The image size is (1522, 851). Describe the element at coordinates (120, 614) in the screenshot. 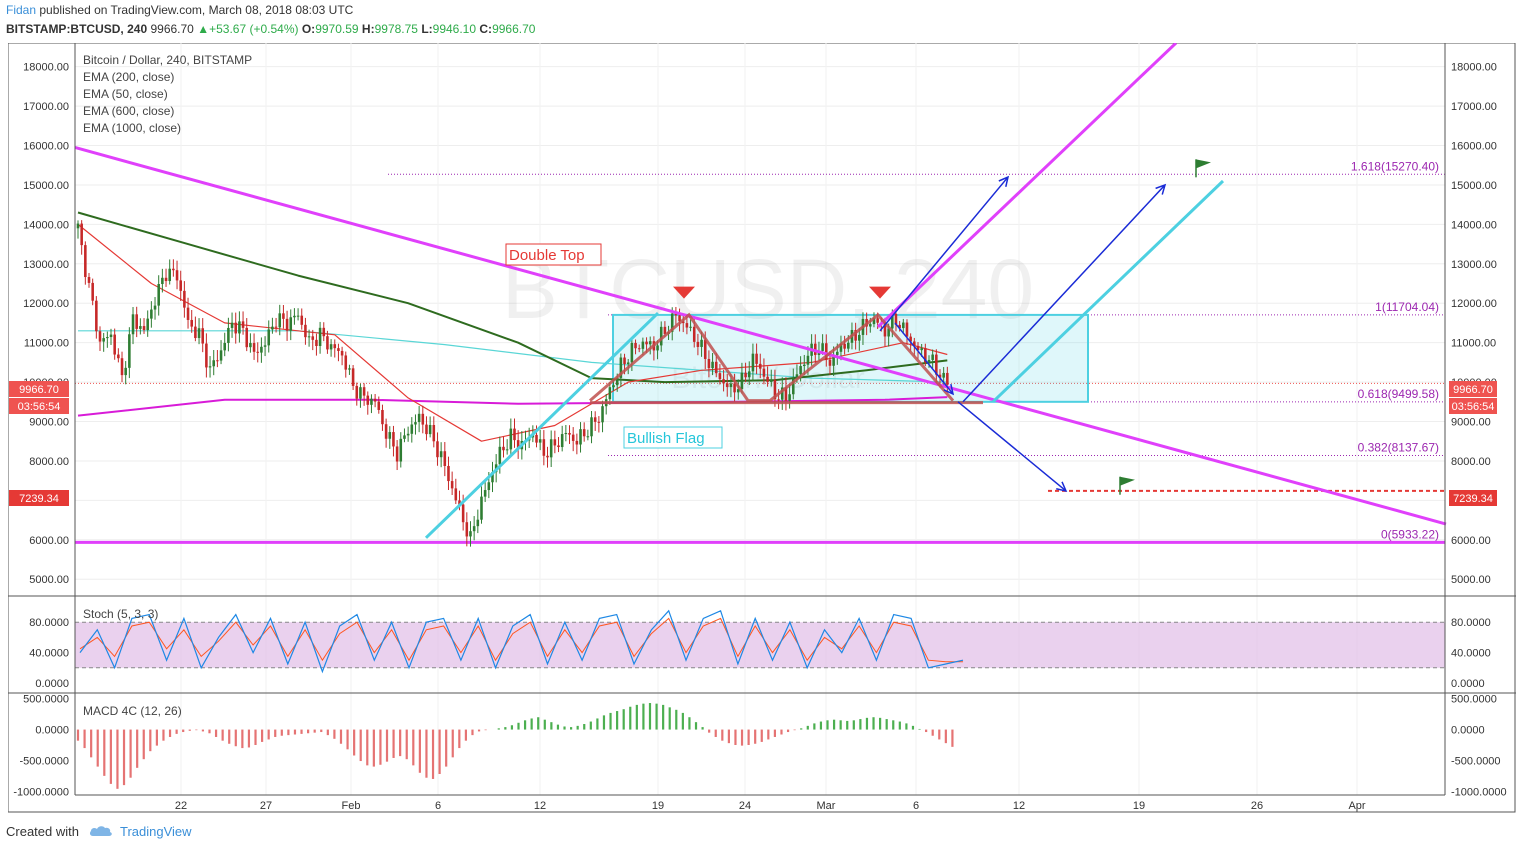

I see `stoch-title: Stoch (5, 3, 3)` at that location.